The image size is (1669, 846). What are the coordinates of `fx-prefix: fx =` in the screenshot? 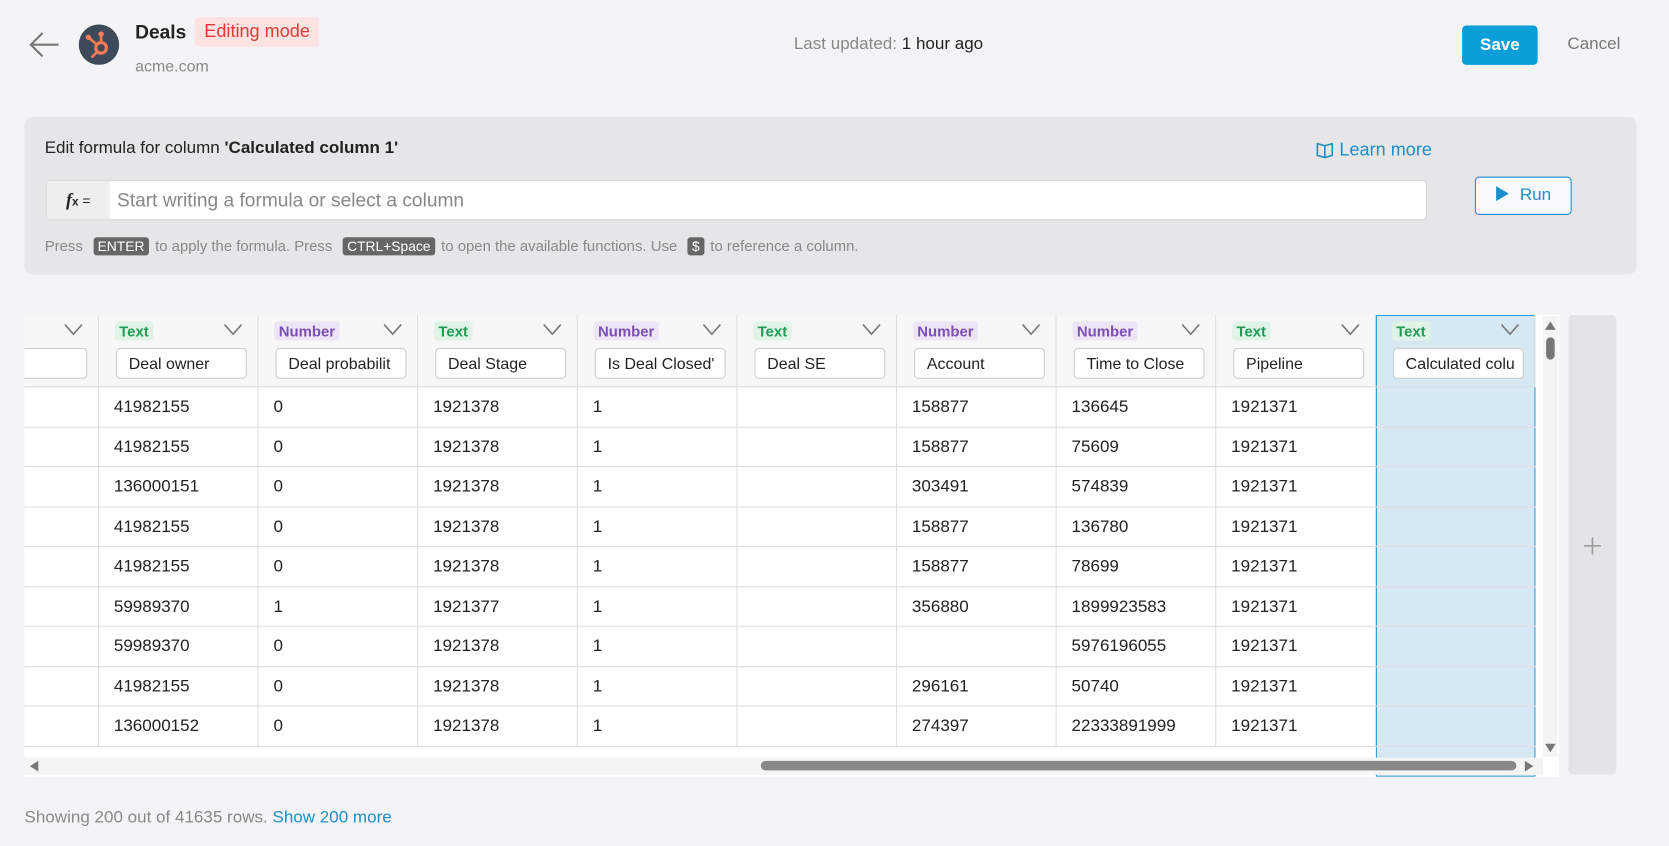 It's located at (78, 200).